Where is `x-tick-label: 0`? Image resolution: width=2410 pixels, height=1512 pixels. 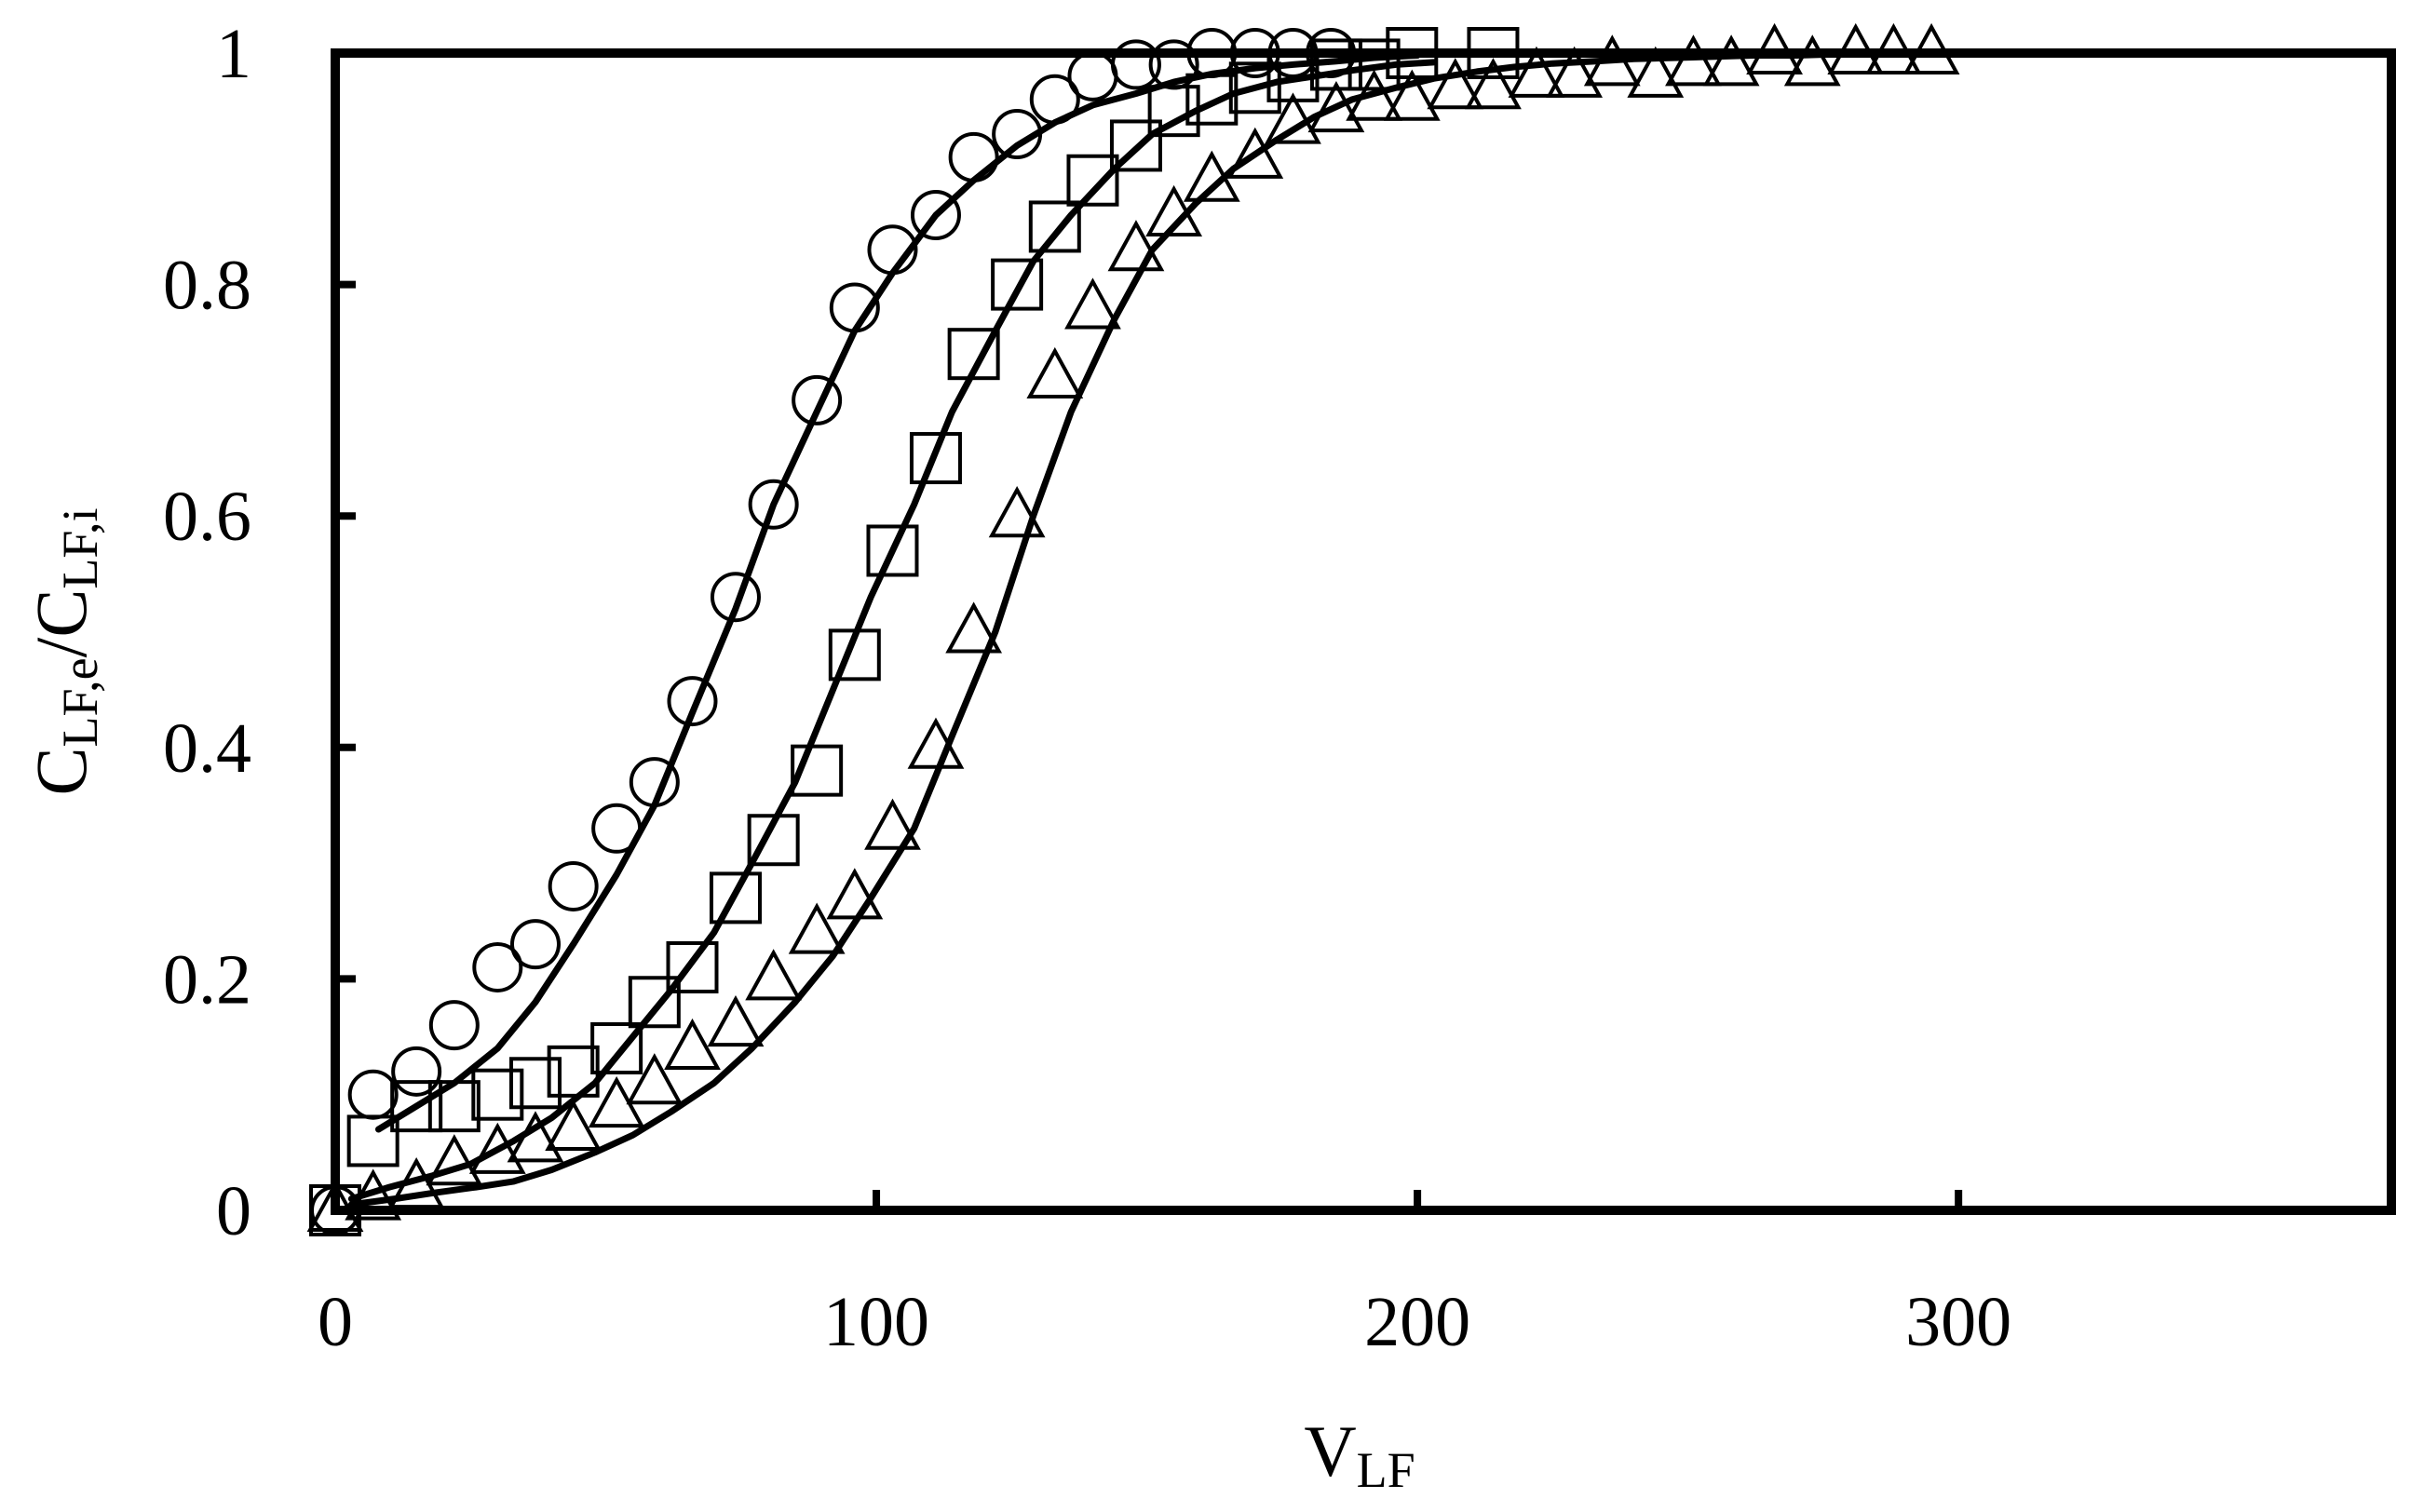 x-tick-label: 0 is located at coordinates (335, 1322).